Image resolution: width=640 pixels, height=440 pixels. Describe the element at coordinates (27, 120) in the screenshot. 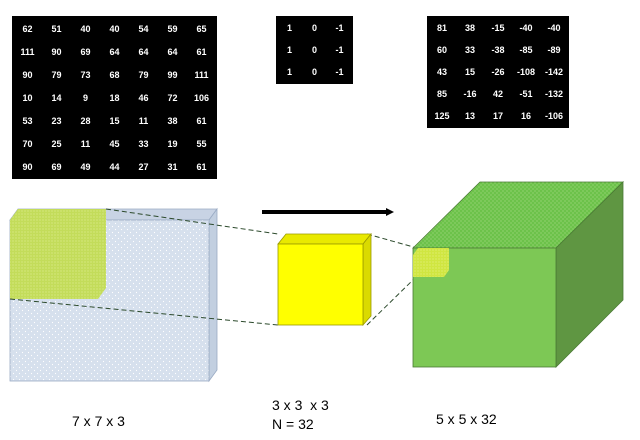

I see `input-matrix-cell: 53` at that location.